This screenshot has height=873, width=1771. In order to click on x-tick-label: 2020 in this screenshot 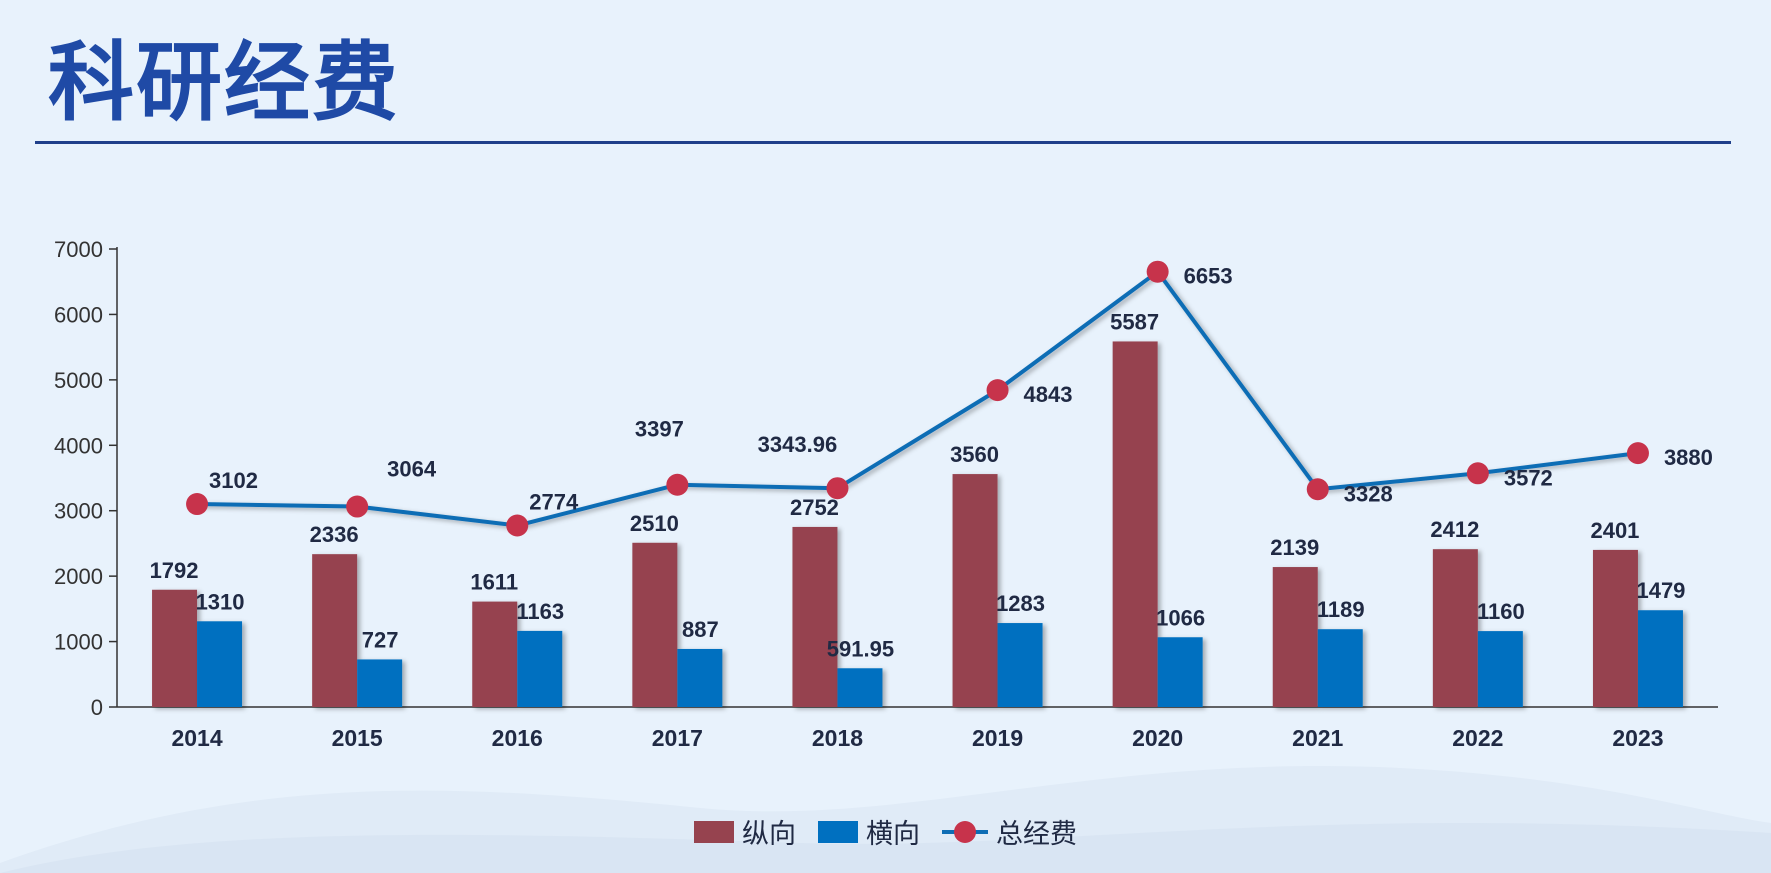, I will do `click(1157, 738)`.